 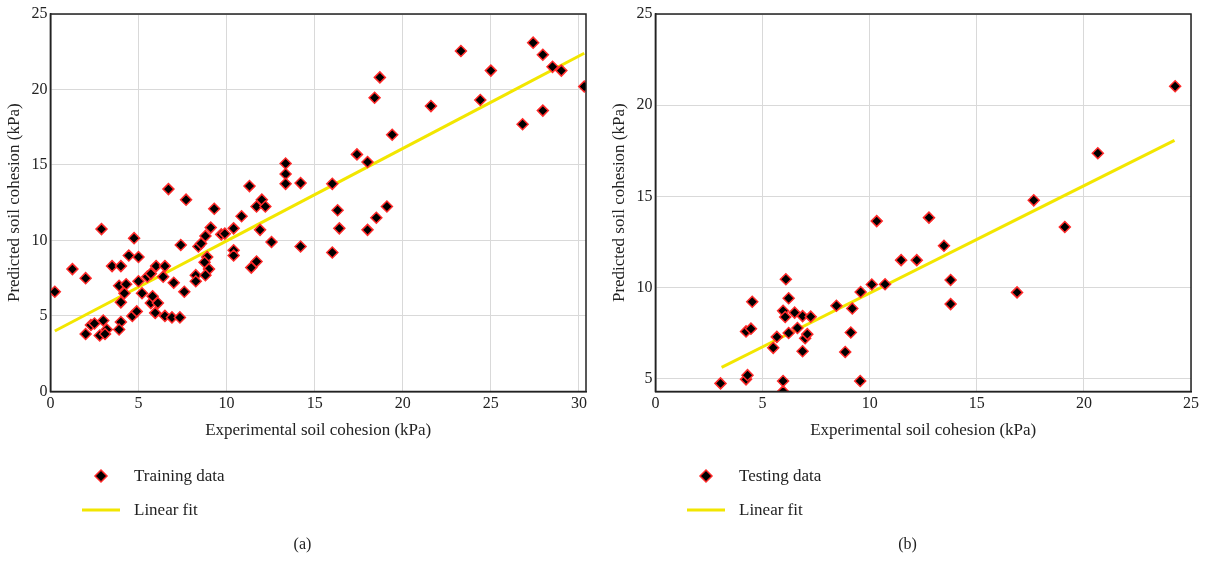 What do you see at coordinates (907, 544) in the screenshot?
I see `text: (b)` at bounding box center [907, 544].